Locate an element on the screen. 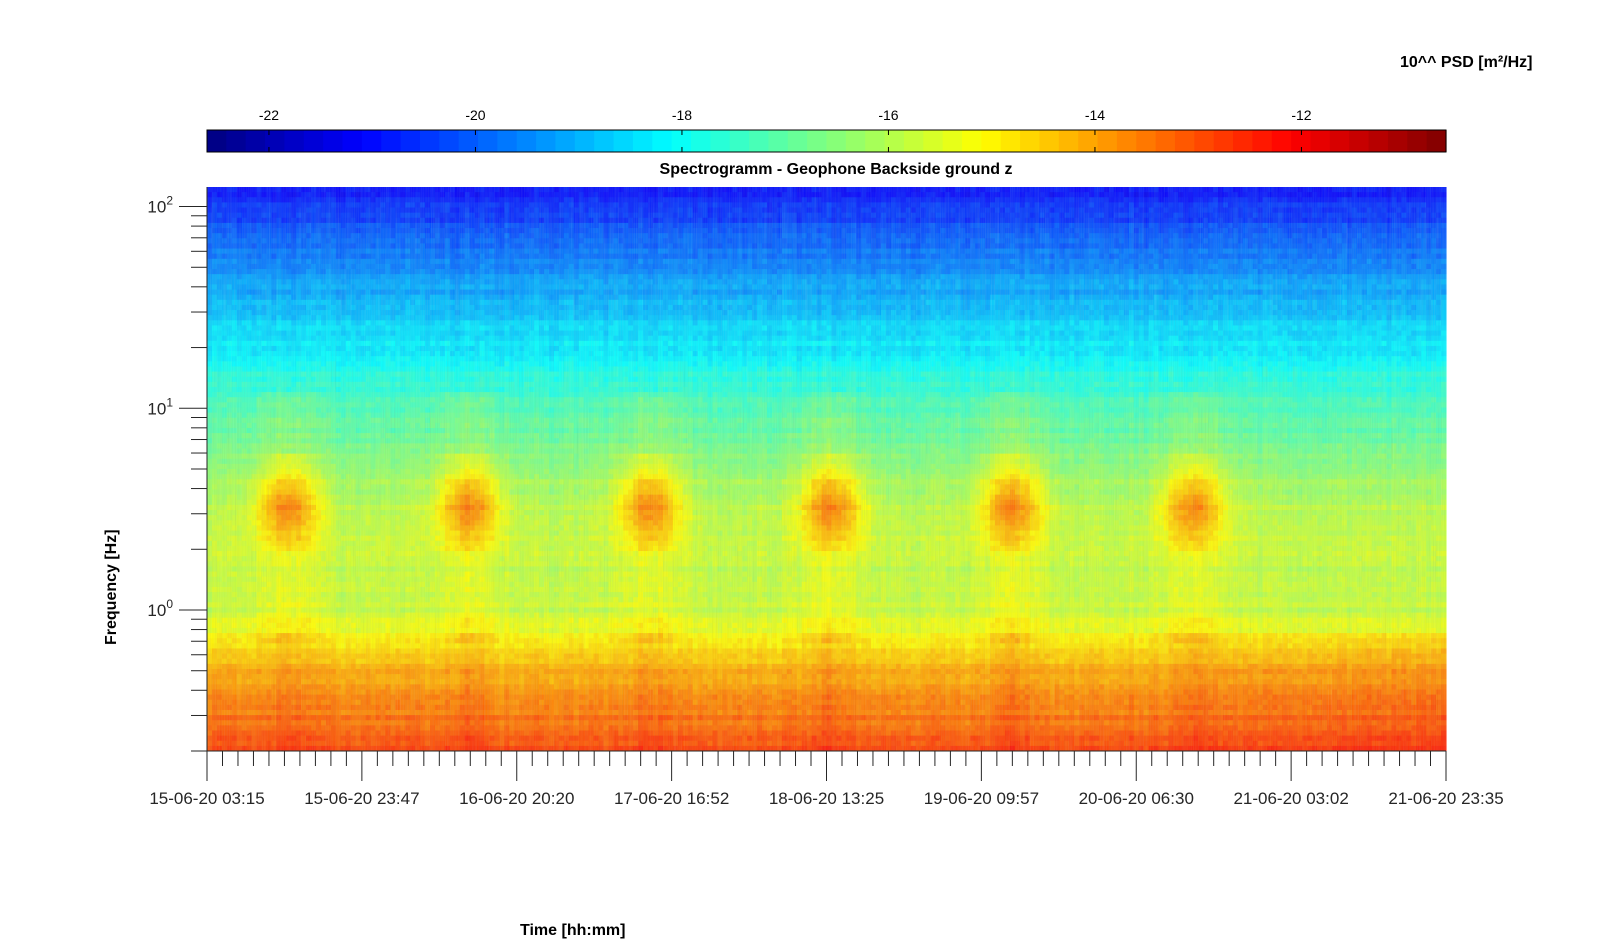 This screenshot has width=1600, height=942. colorbar-ticks: -22 -20 -18 -16 -14 -12 is located at coordinates (785, 129).